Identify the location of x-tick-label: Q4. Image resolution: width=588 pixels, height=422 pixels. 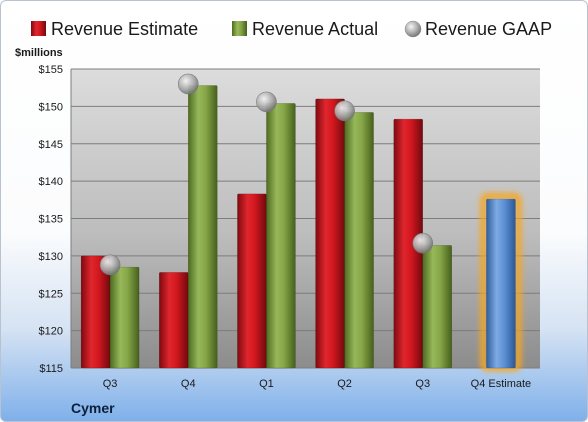
(188, 384).